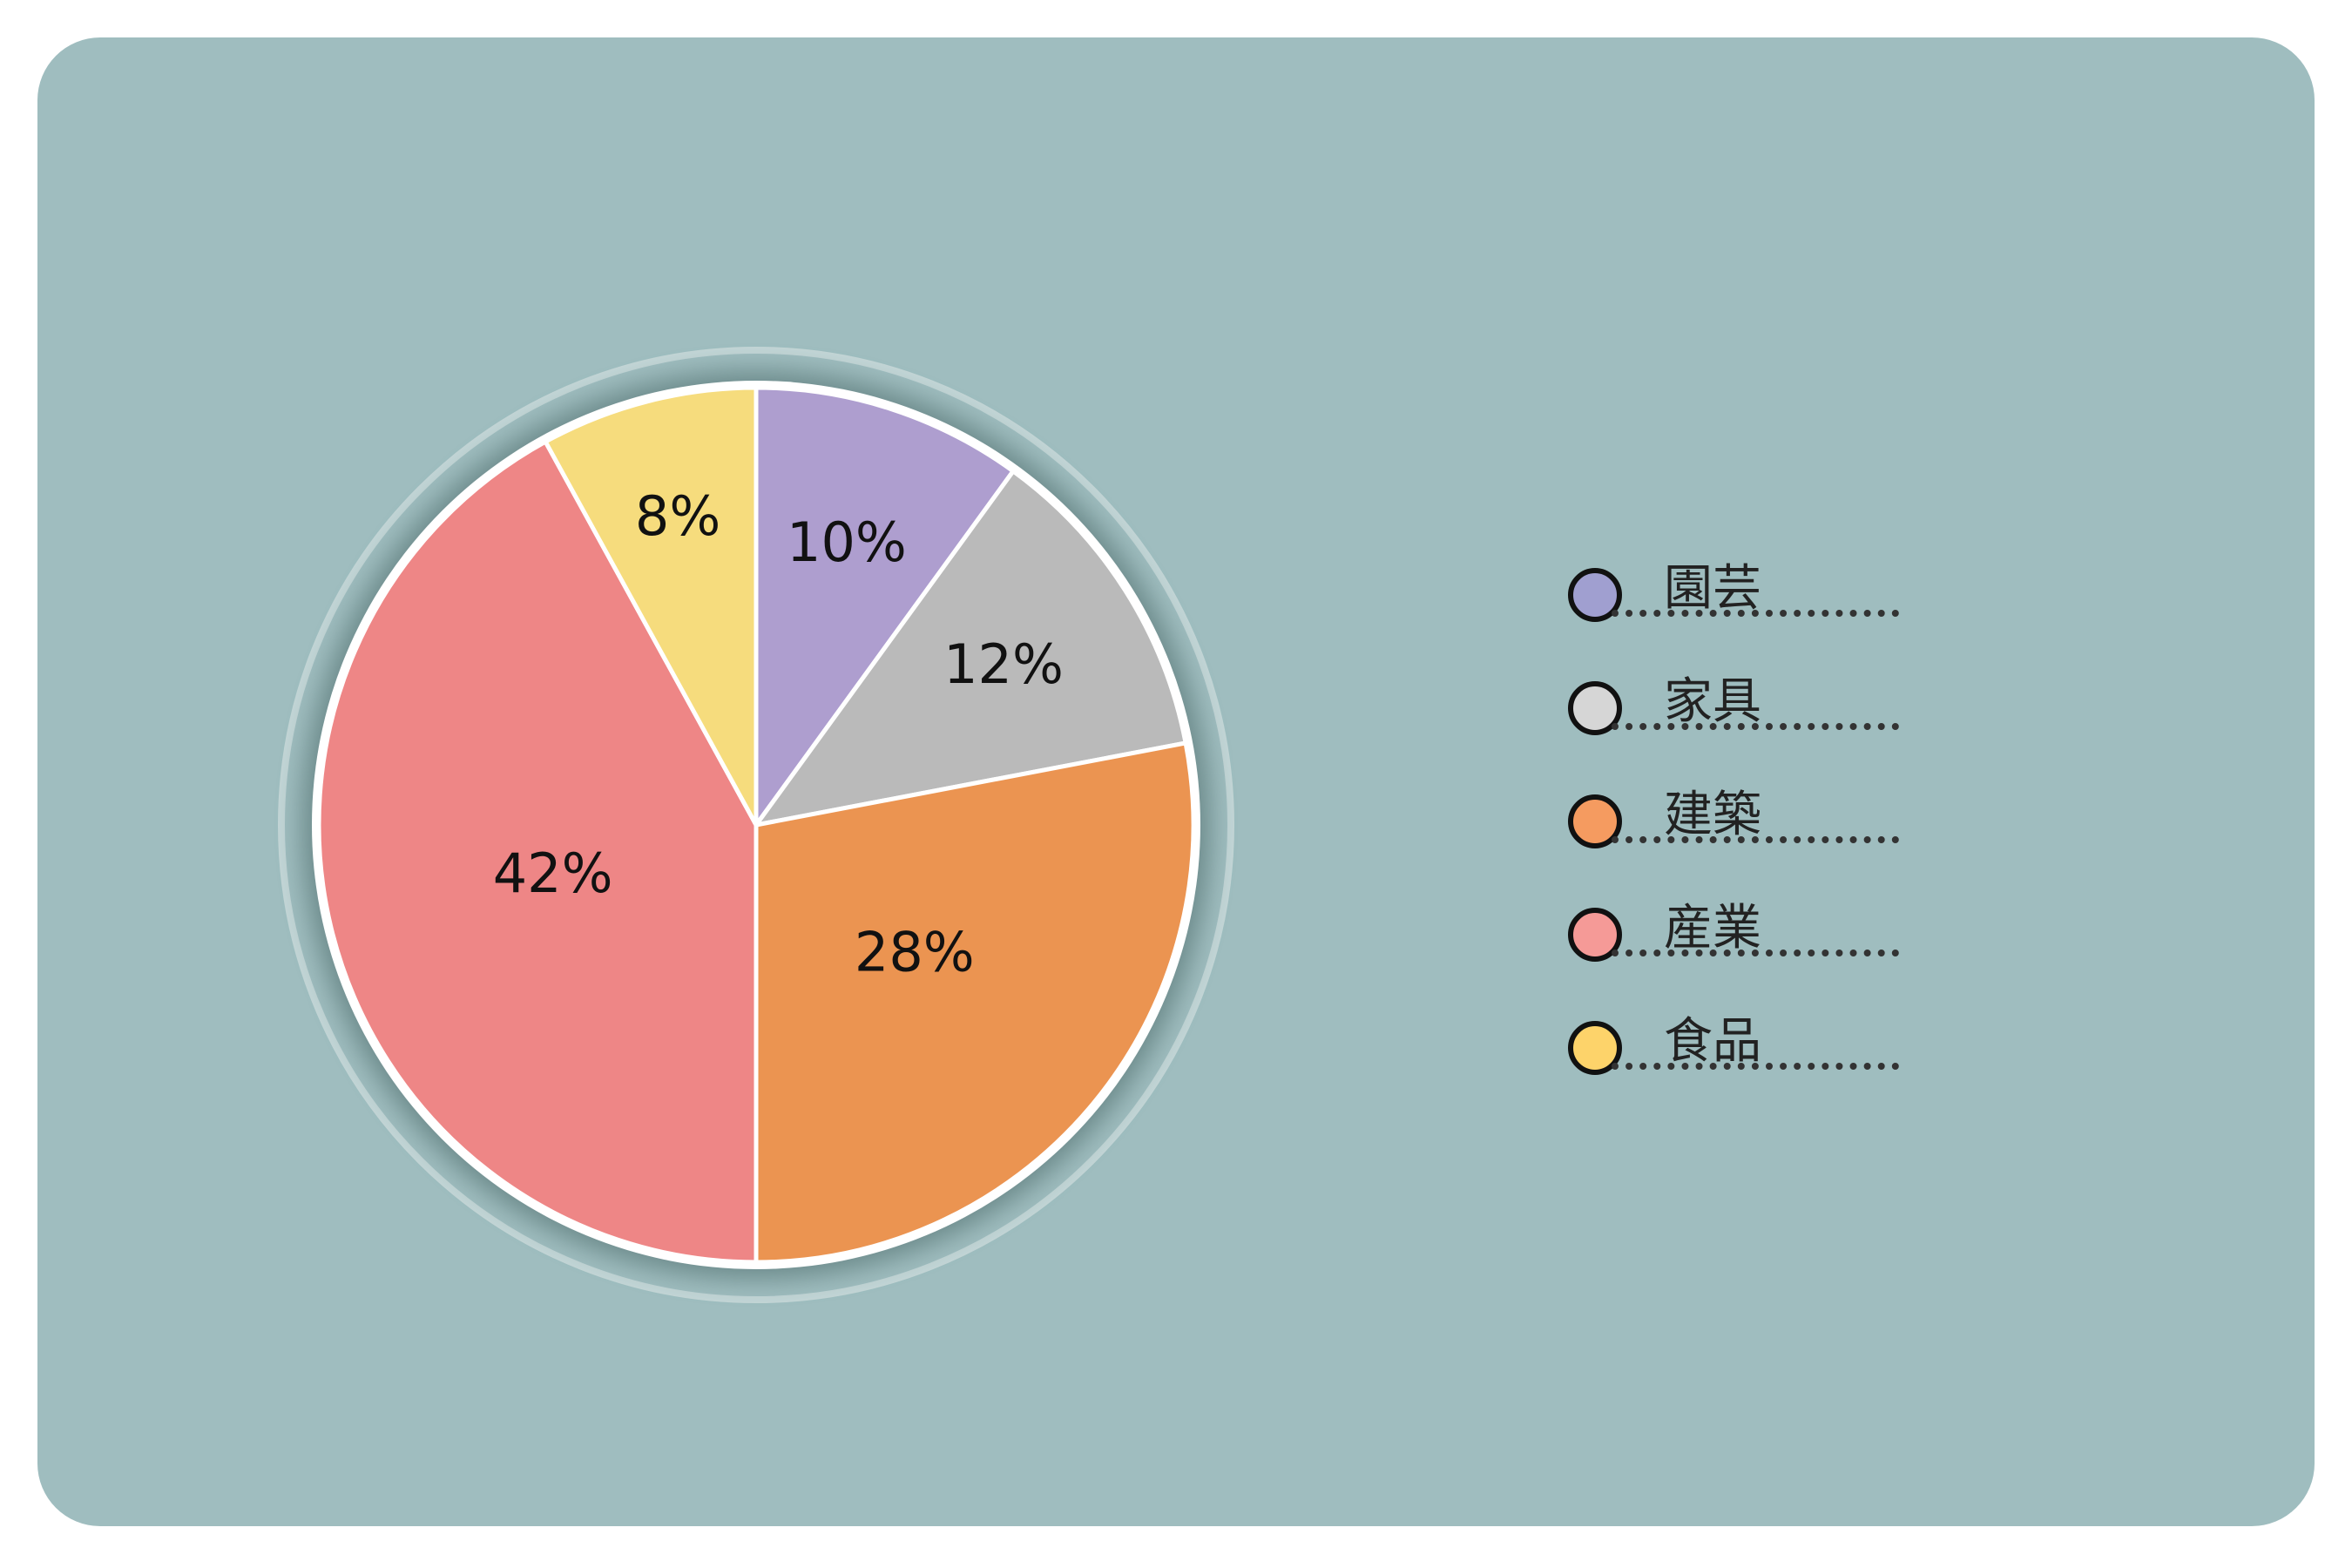 The height and width of the screenshot is (1568, 2352). Describe the element at coordinates (677, 516) in the screenshot. I see `slice-value-label: 8%` at that location.